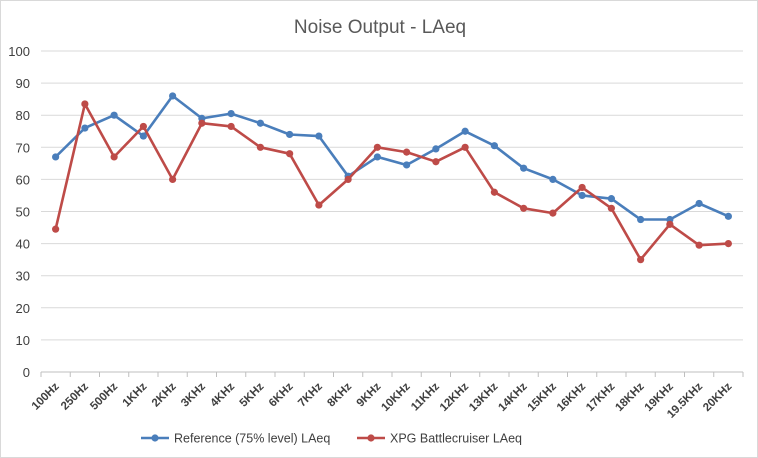 This screenshot has height=458, width=758. Describe the element at coordinates (630, 397) in the screenshot. I see `x-tick-label: 18KHz` at that location.